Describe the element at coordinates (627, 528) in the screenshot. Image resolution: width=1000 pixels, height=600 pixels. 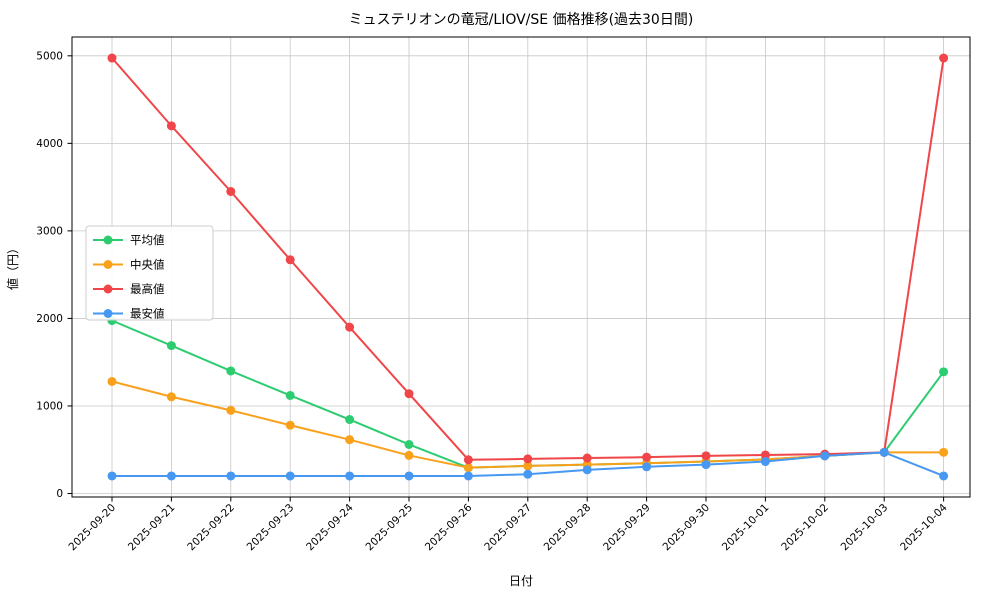
I see `x-tick-label: 2025-09-29` at that location.